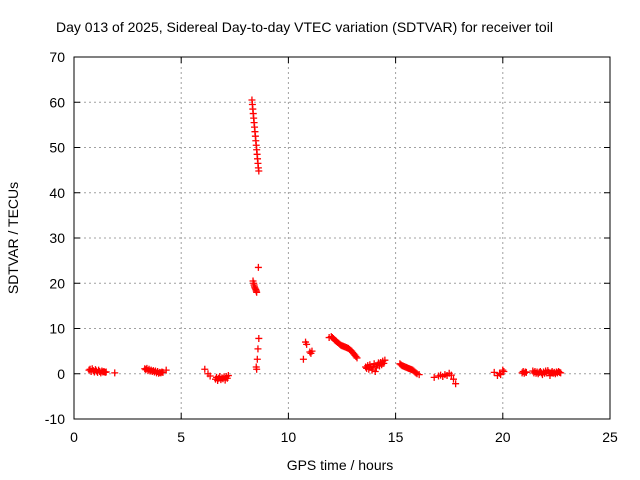 The width and height of the screenshot is (640, 480). I want to click on x-axis-label: GPS time / hours, so click(340, 465).